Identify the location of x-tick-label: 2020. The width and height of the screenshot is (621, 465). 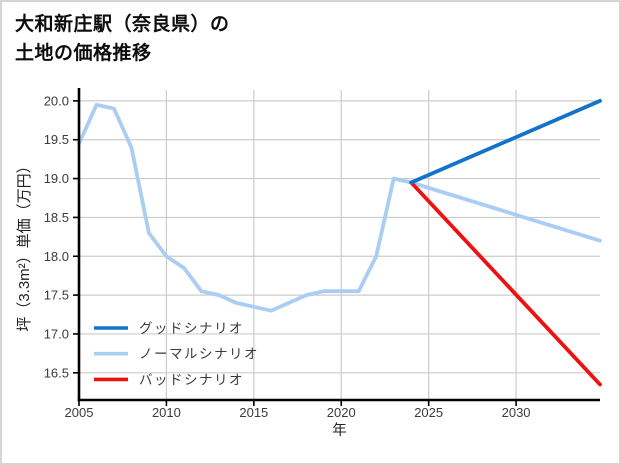
(341, 412).